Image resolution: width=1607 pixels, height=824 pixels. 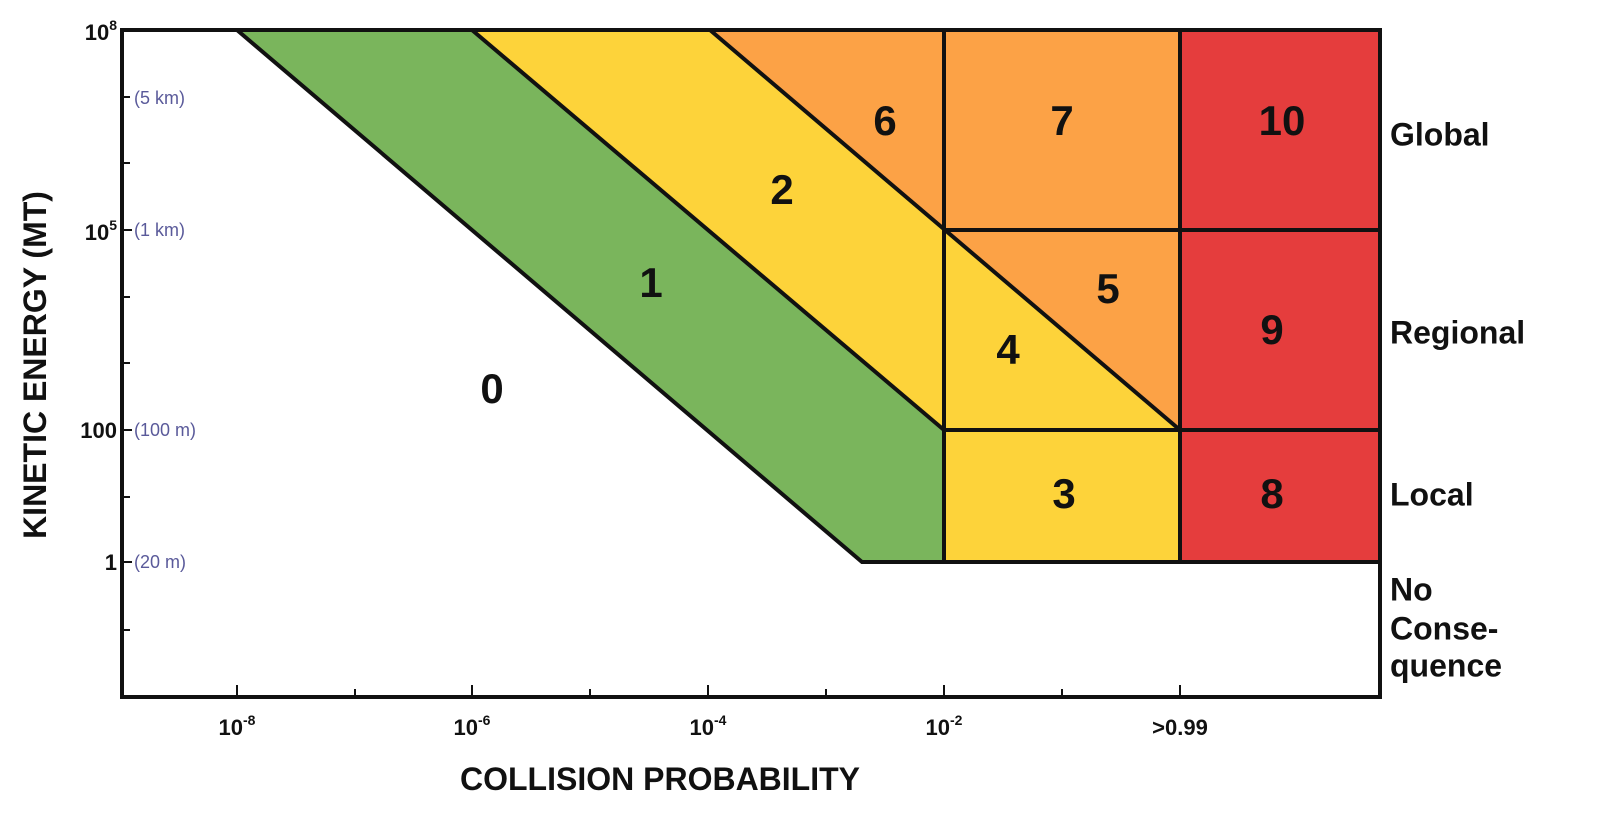 I want to click on region-label: 7, so click(x=1061, y=120).